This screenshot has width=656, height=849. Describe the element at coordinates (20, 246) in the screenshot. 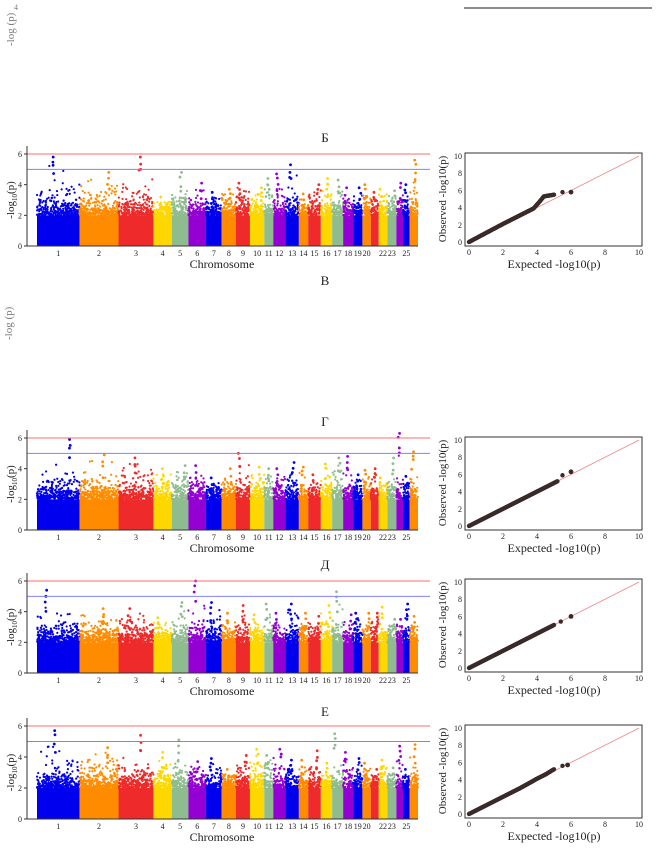

I see `y-tick-label: 0` at that location.